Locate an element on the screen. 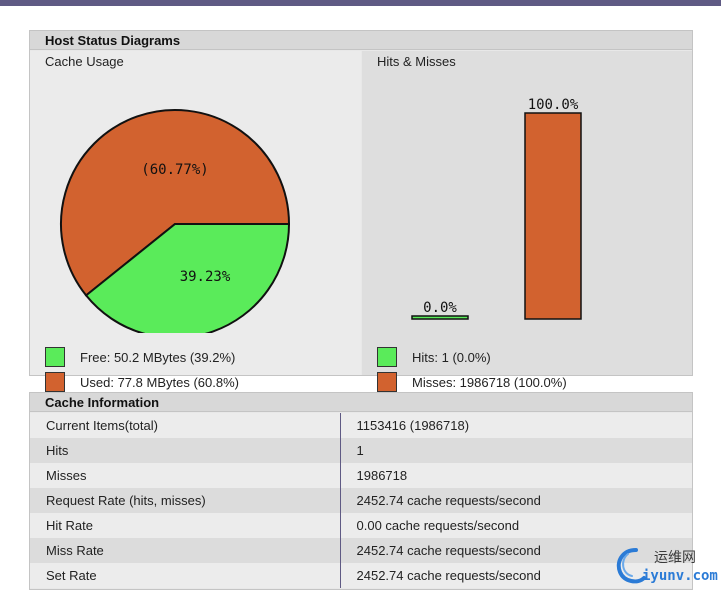 This screenshot has width=721, height=592. legend-free: Free: 50.2 MBytes (39.2%) is located at coordinates (140, 357).